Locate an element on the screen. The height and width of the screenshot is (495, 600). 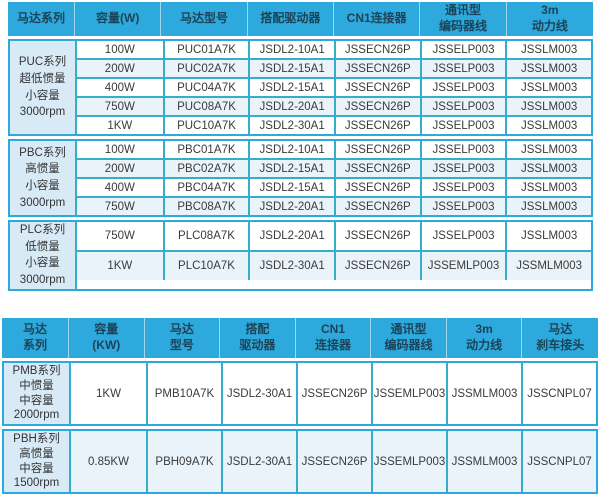
column-header: 容量(W) is located at coordinates (118, 19).